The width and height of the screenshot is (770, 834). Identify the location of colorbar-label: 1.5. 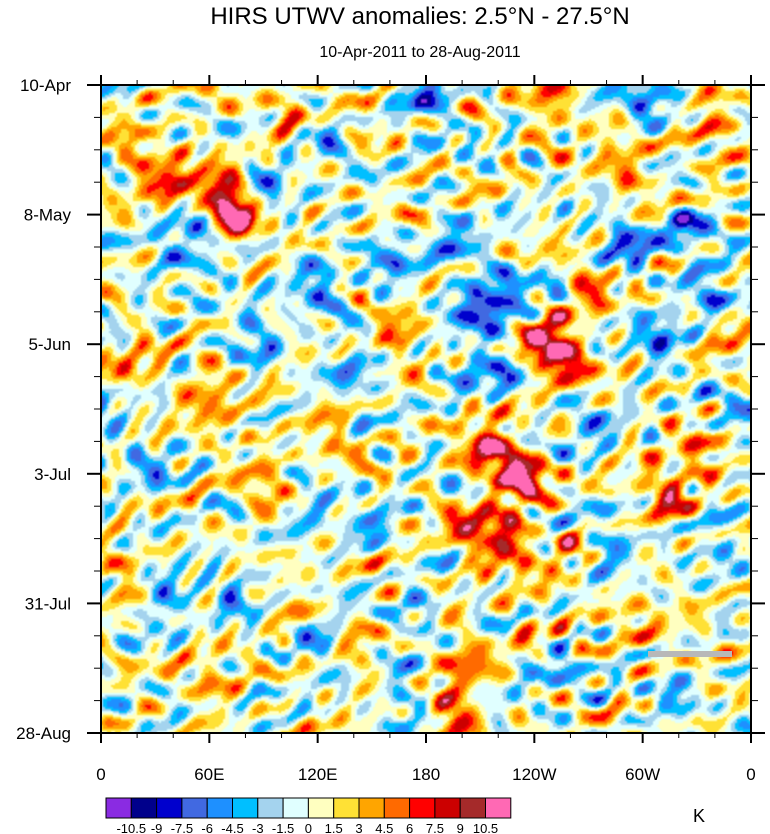
(334, 827).